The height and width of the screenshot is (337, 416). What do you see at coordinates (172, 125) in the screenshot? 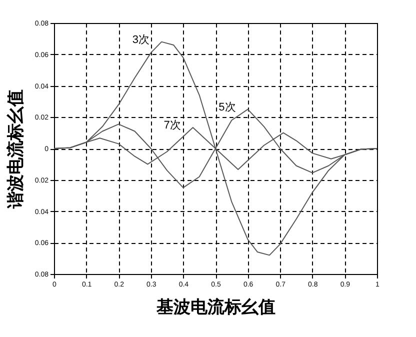
I see `series-label: 7次` at bounding box center [172, 125].